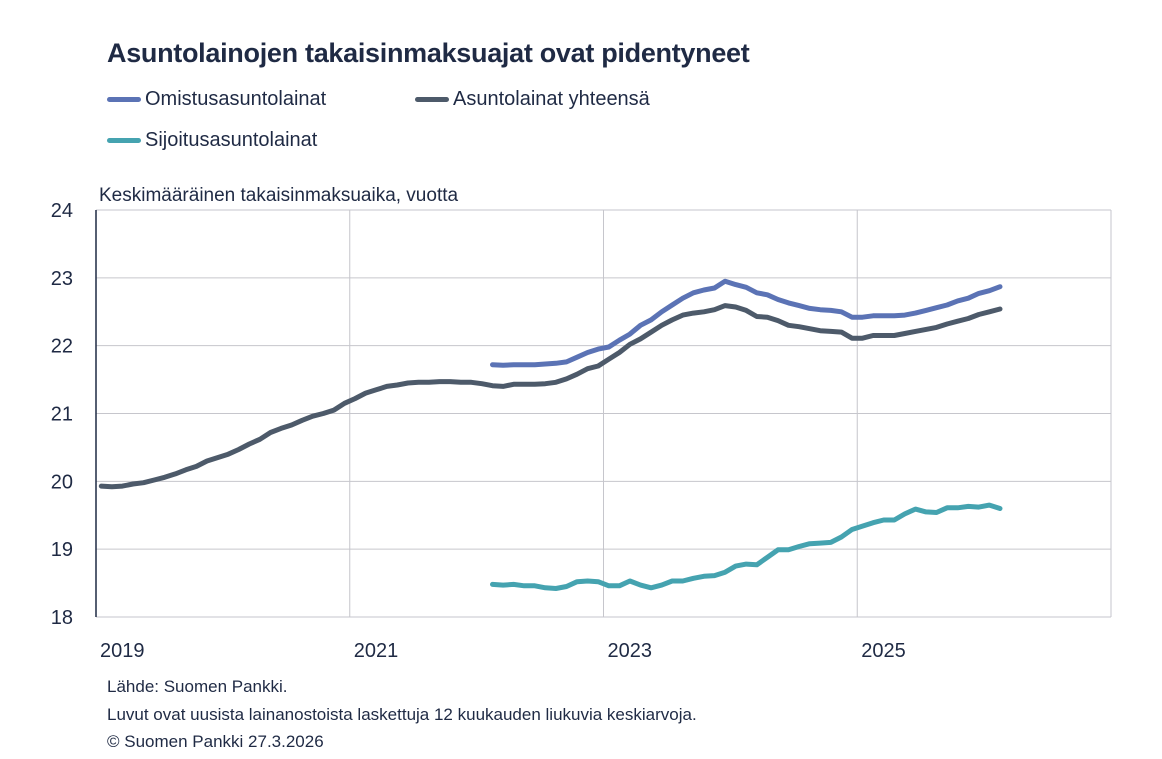  I want to click on source-note: Lähde: Suomen Pankki., so click(197, 686).